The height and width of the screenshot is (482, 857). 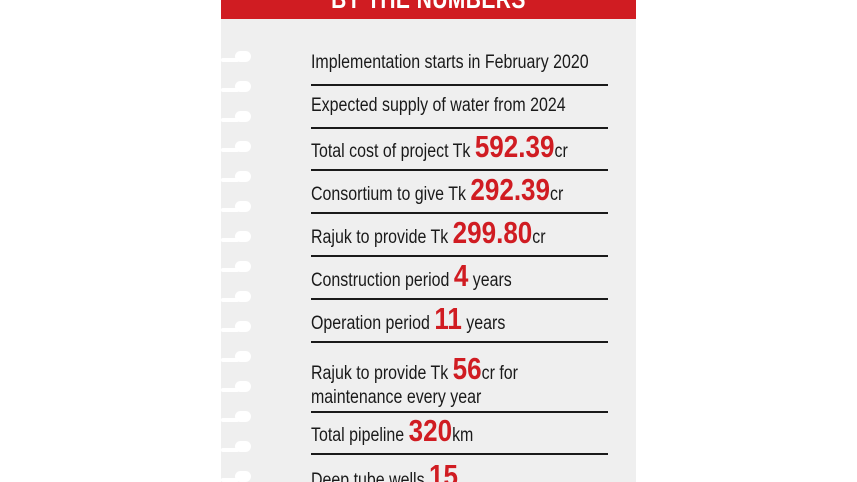 What do you see at coordinates (396, 397) in the screenshot?
I see `fact-text-line2: maintenance every year` at bounding box center [396, 397].